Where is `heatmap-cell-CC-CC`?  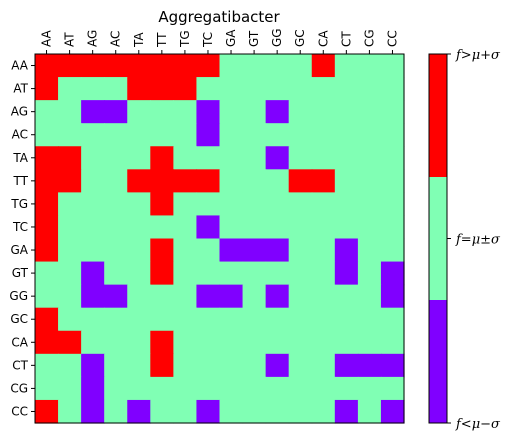
heatmap-cell-CC-CC is located at coordinates (392, 411).